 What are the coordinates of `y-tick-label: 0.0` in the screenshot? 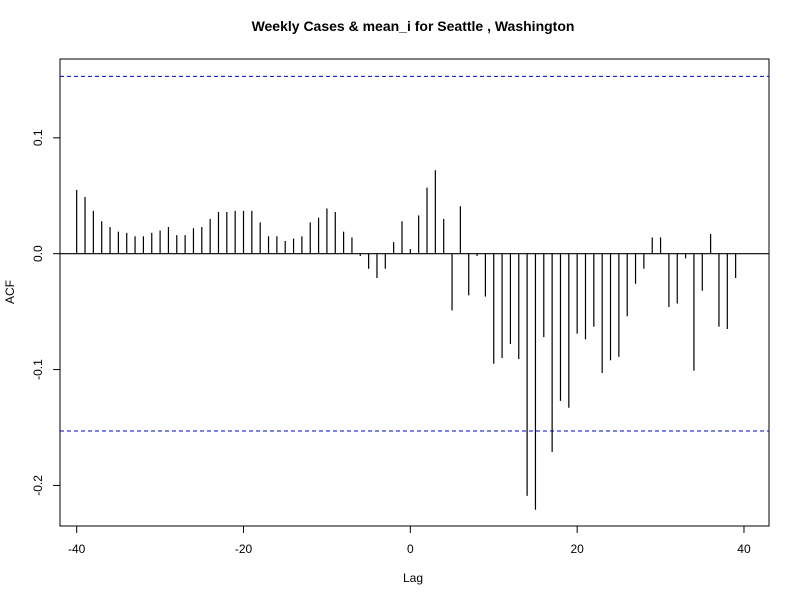 It's located at (38, 253).